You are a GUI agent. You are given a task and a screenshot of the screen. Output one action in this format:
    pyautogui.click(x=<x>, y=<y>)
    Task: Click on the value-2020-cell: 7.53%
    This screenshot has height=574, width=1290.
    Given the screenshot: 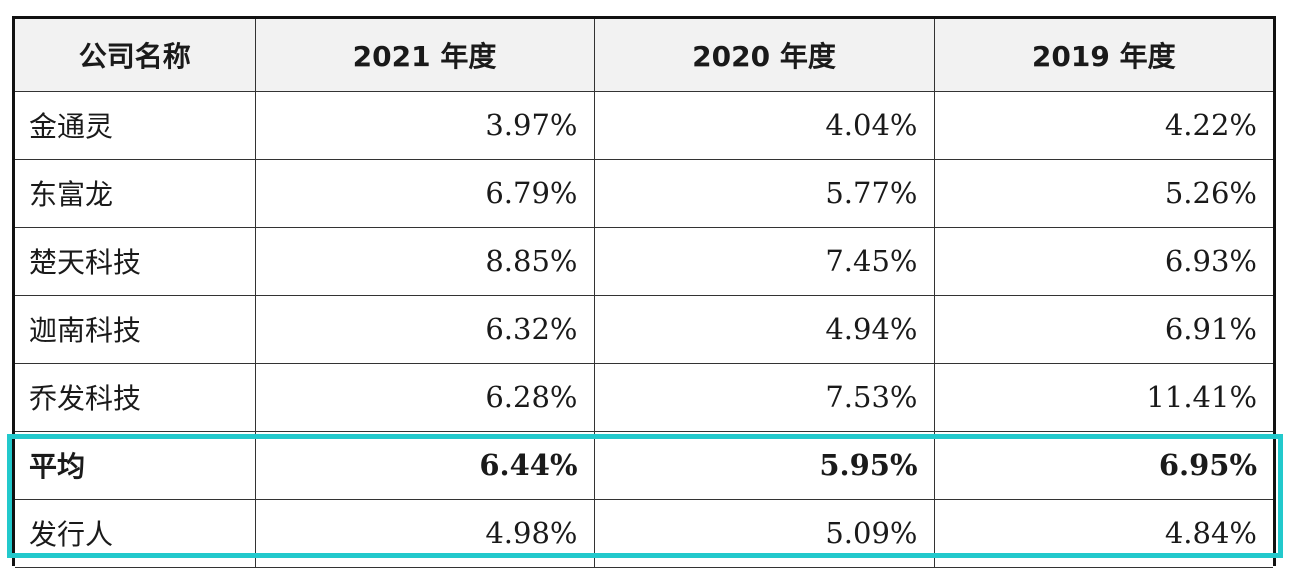 What is the action you would take?
    pyautogui.click(x=764, y=397)
    